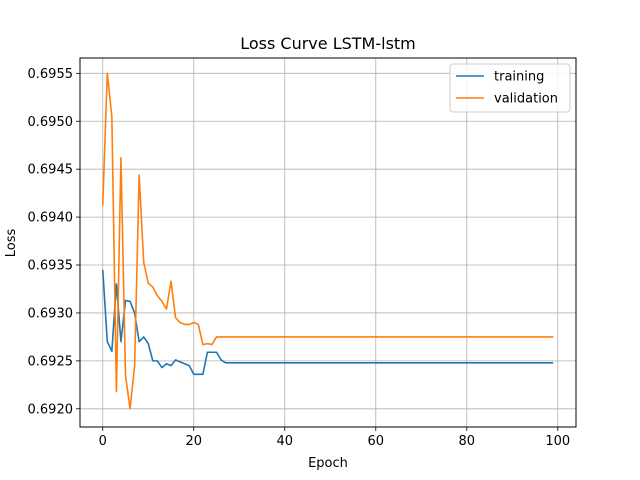  Describe the element at coordinates (51, 361) in the screenshot. I see `y-tick-label: 0.6925` at that location.